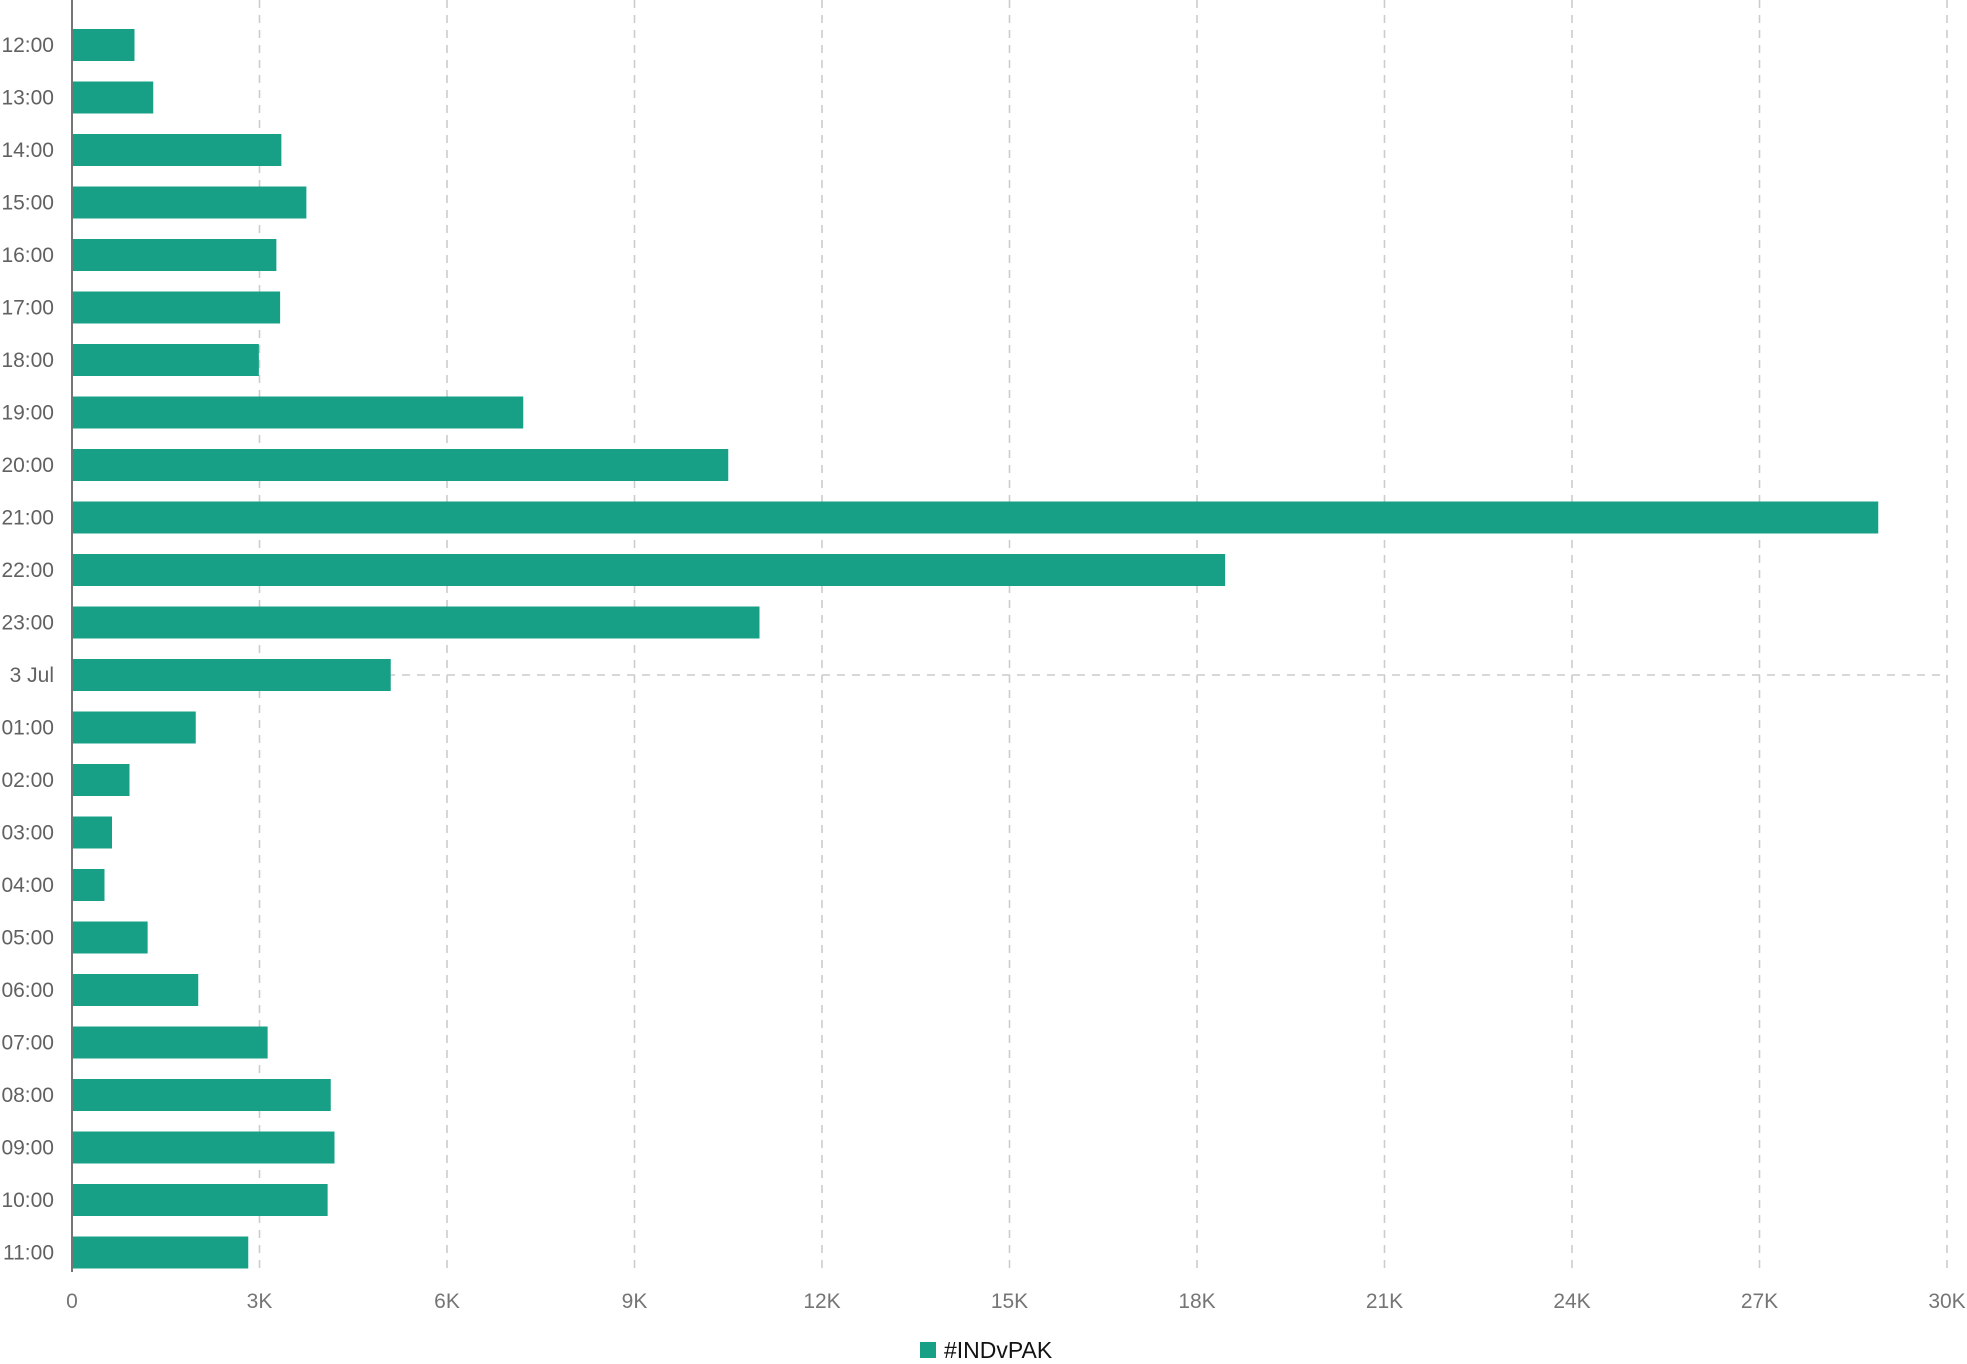  Describe the element at coordinates (189, 202) in the screenshot. I see `bar-15:00` at that location.